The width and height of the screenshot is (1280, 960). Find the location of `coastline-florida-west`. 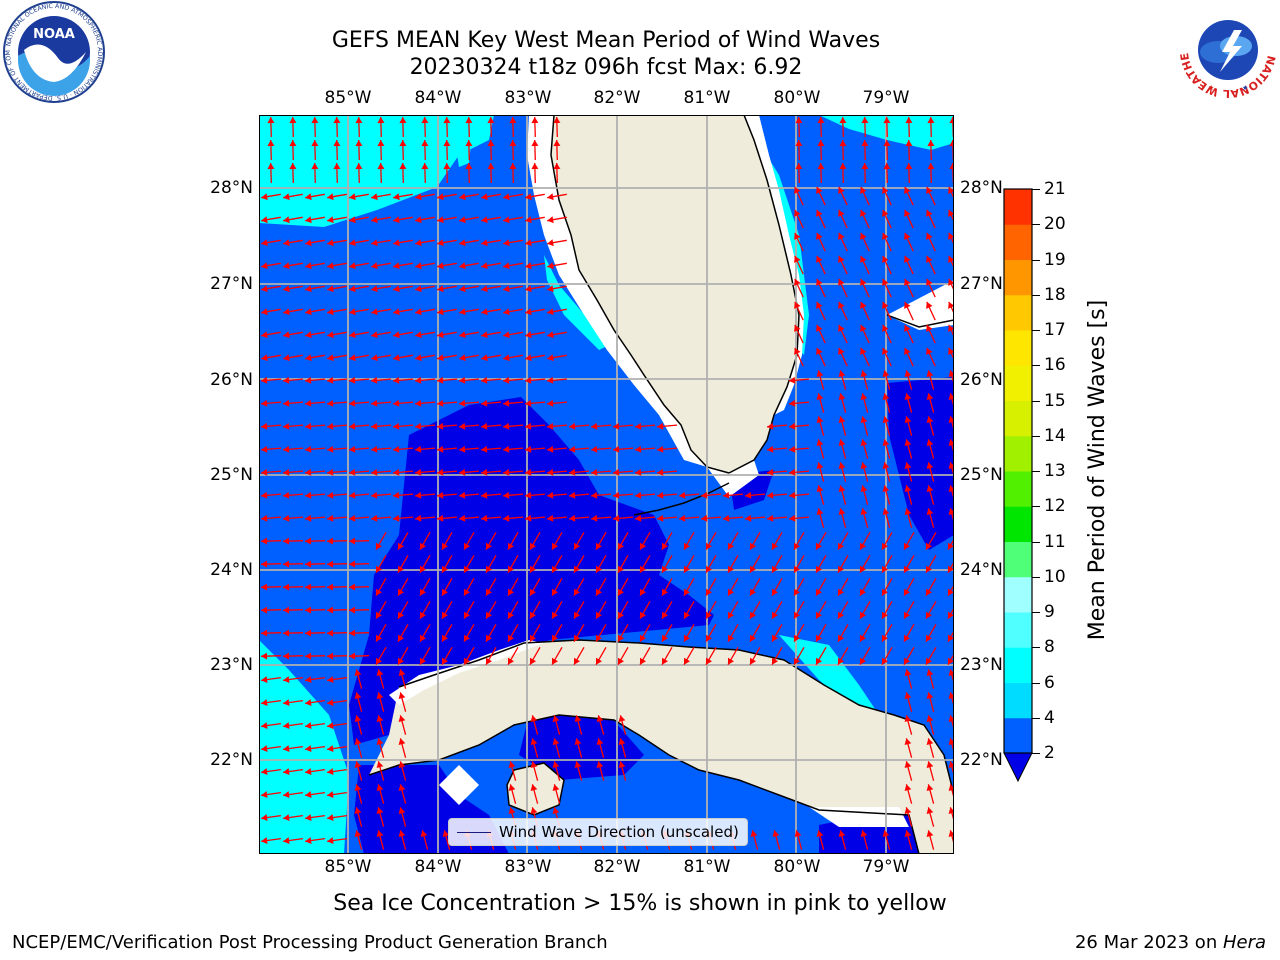

coastline-florida-west is located at coordinates (640, 294).